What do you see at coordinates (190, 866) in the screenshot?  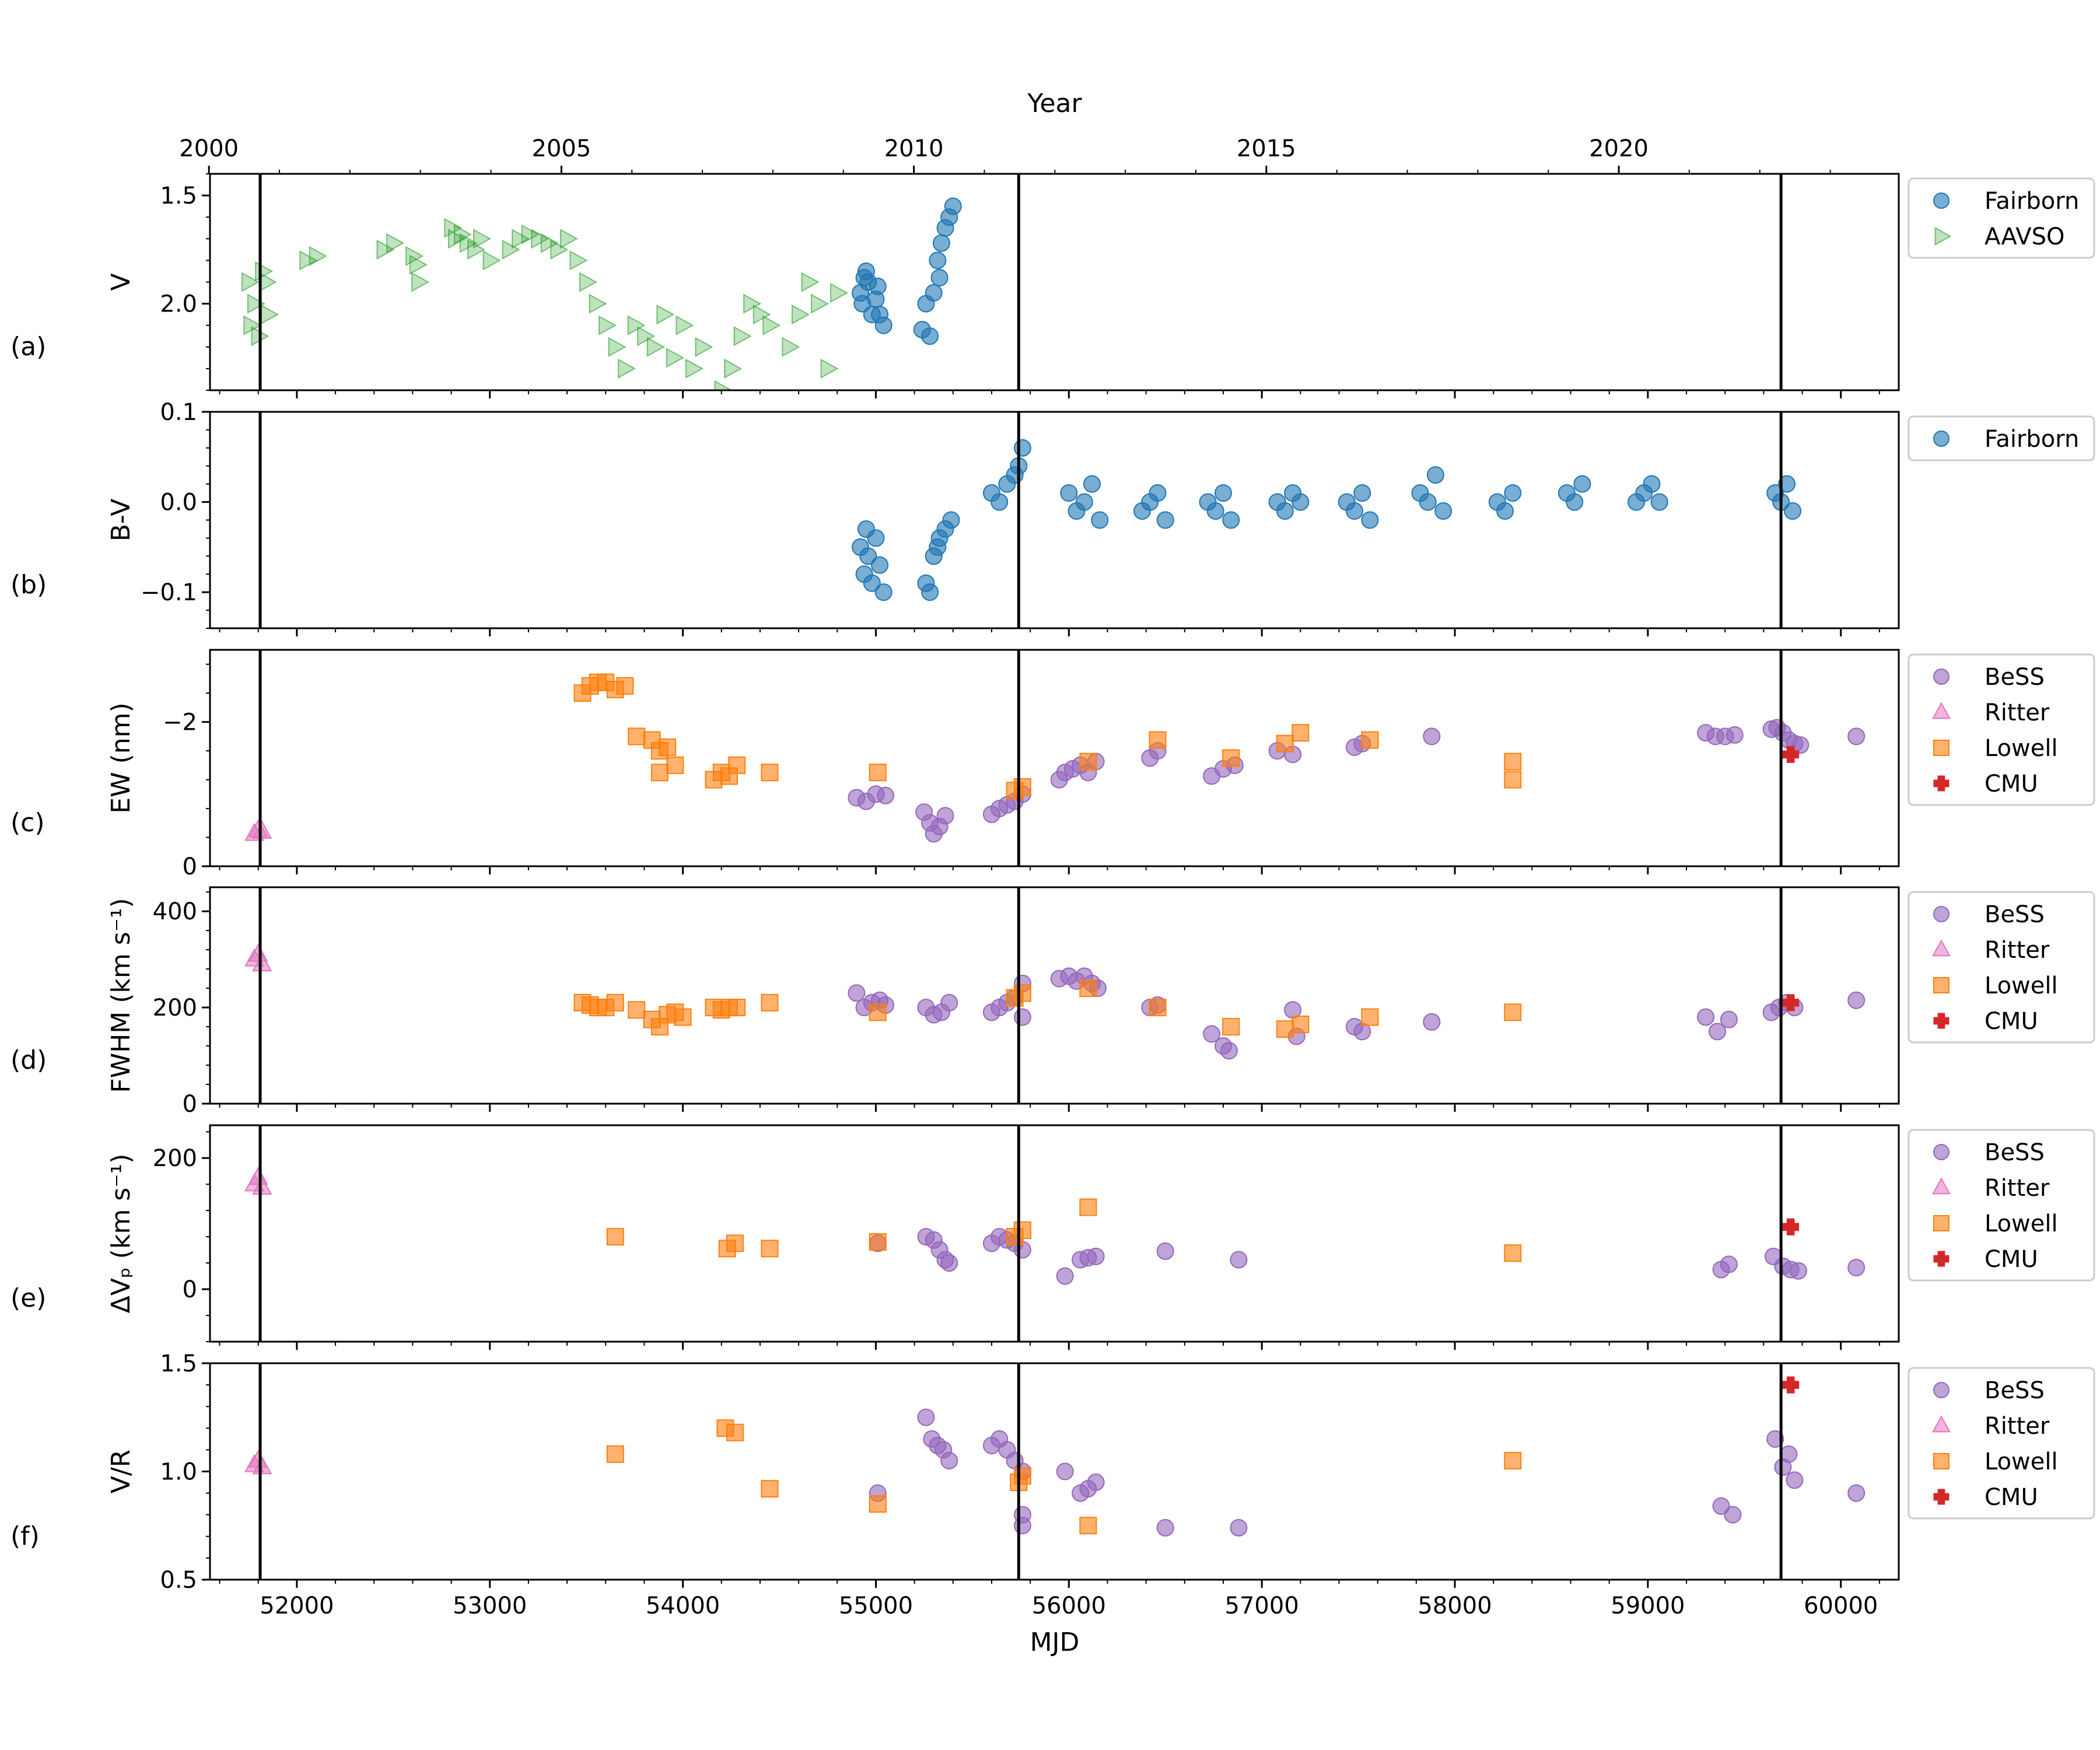 I see `y-tick-label: 0` at bounding box center [190, 866].